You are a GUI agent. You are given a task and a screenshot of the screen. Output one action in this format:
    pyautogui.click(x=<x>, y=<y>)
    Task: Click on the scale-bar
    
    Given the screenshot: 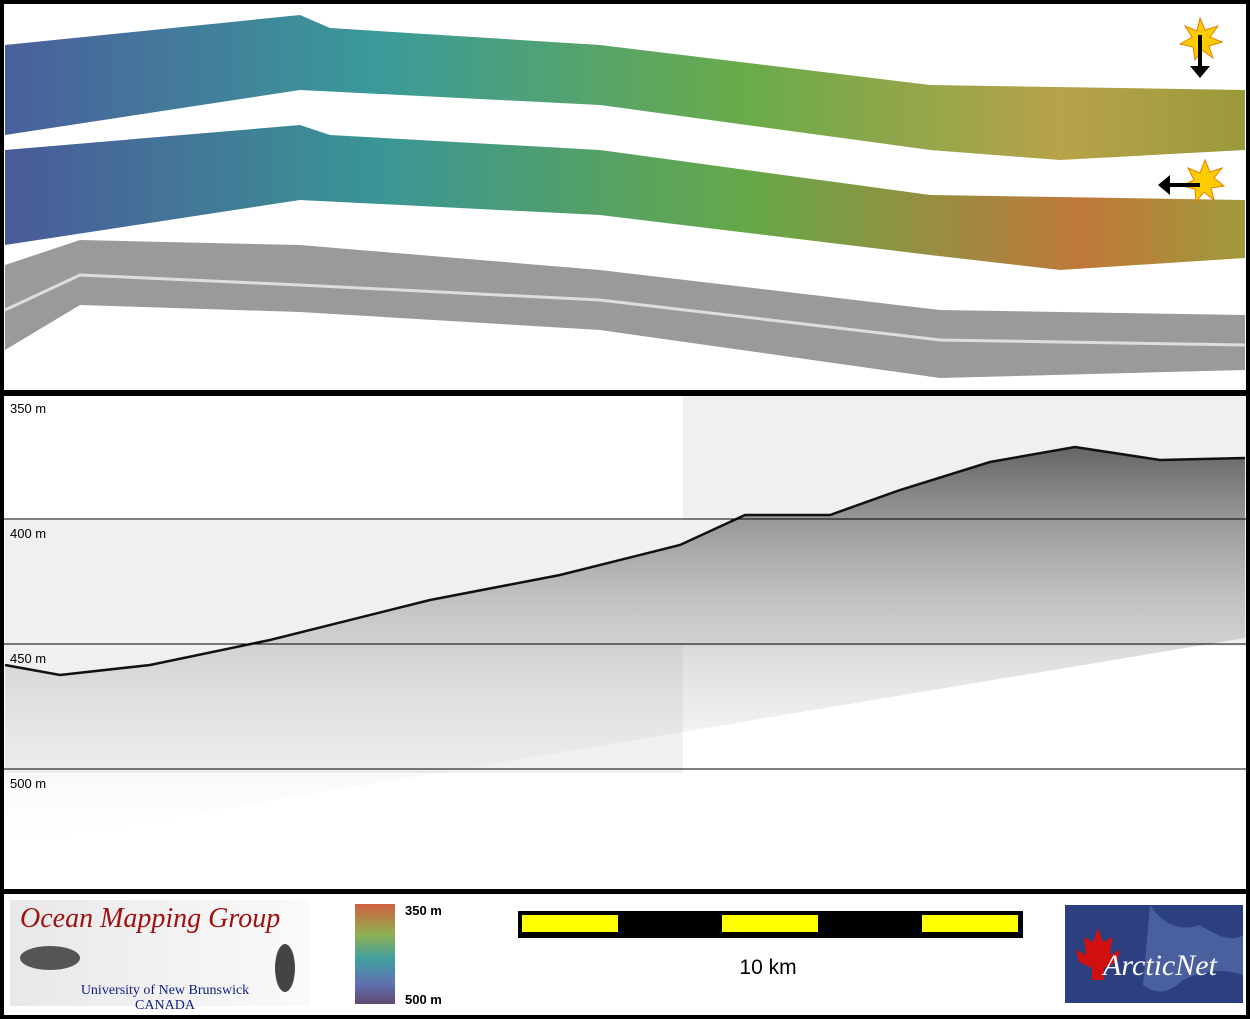 What is the action you would take?
    pyautogui.click(x=770, y=924)
    